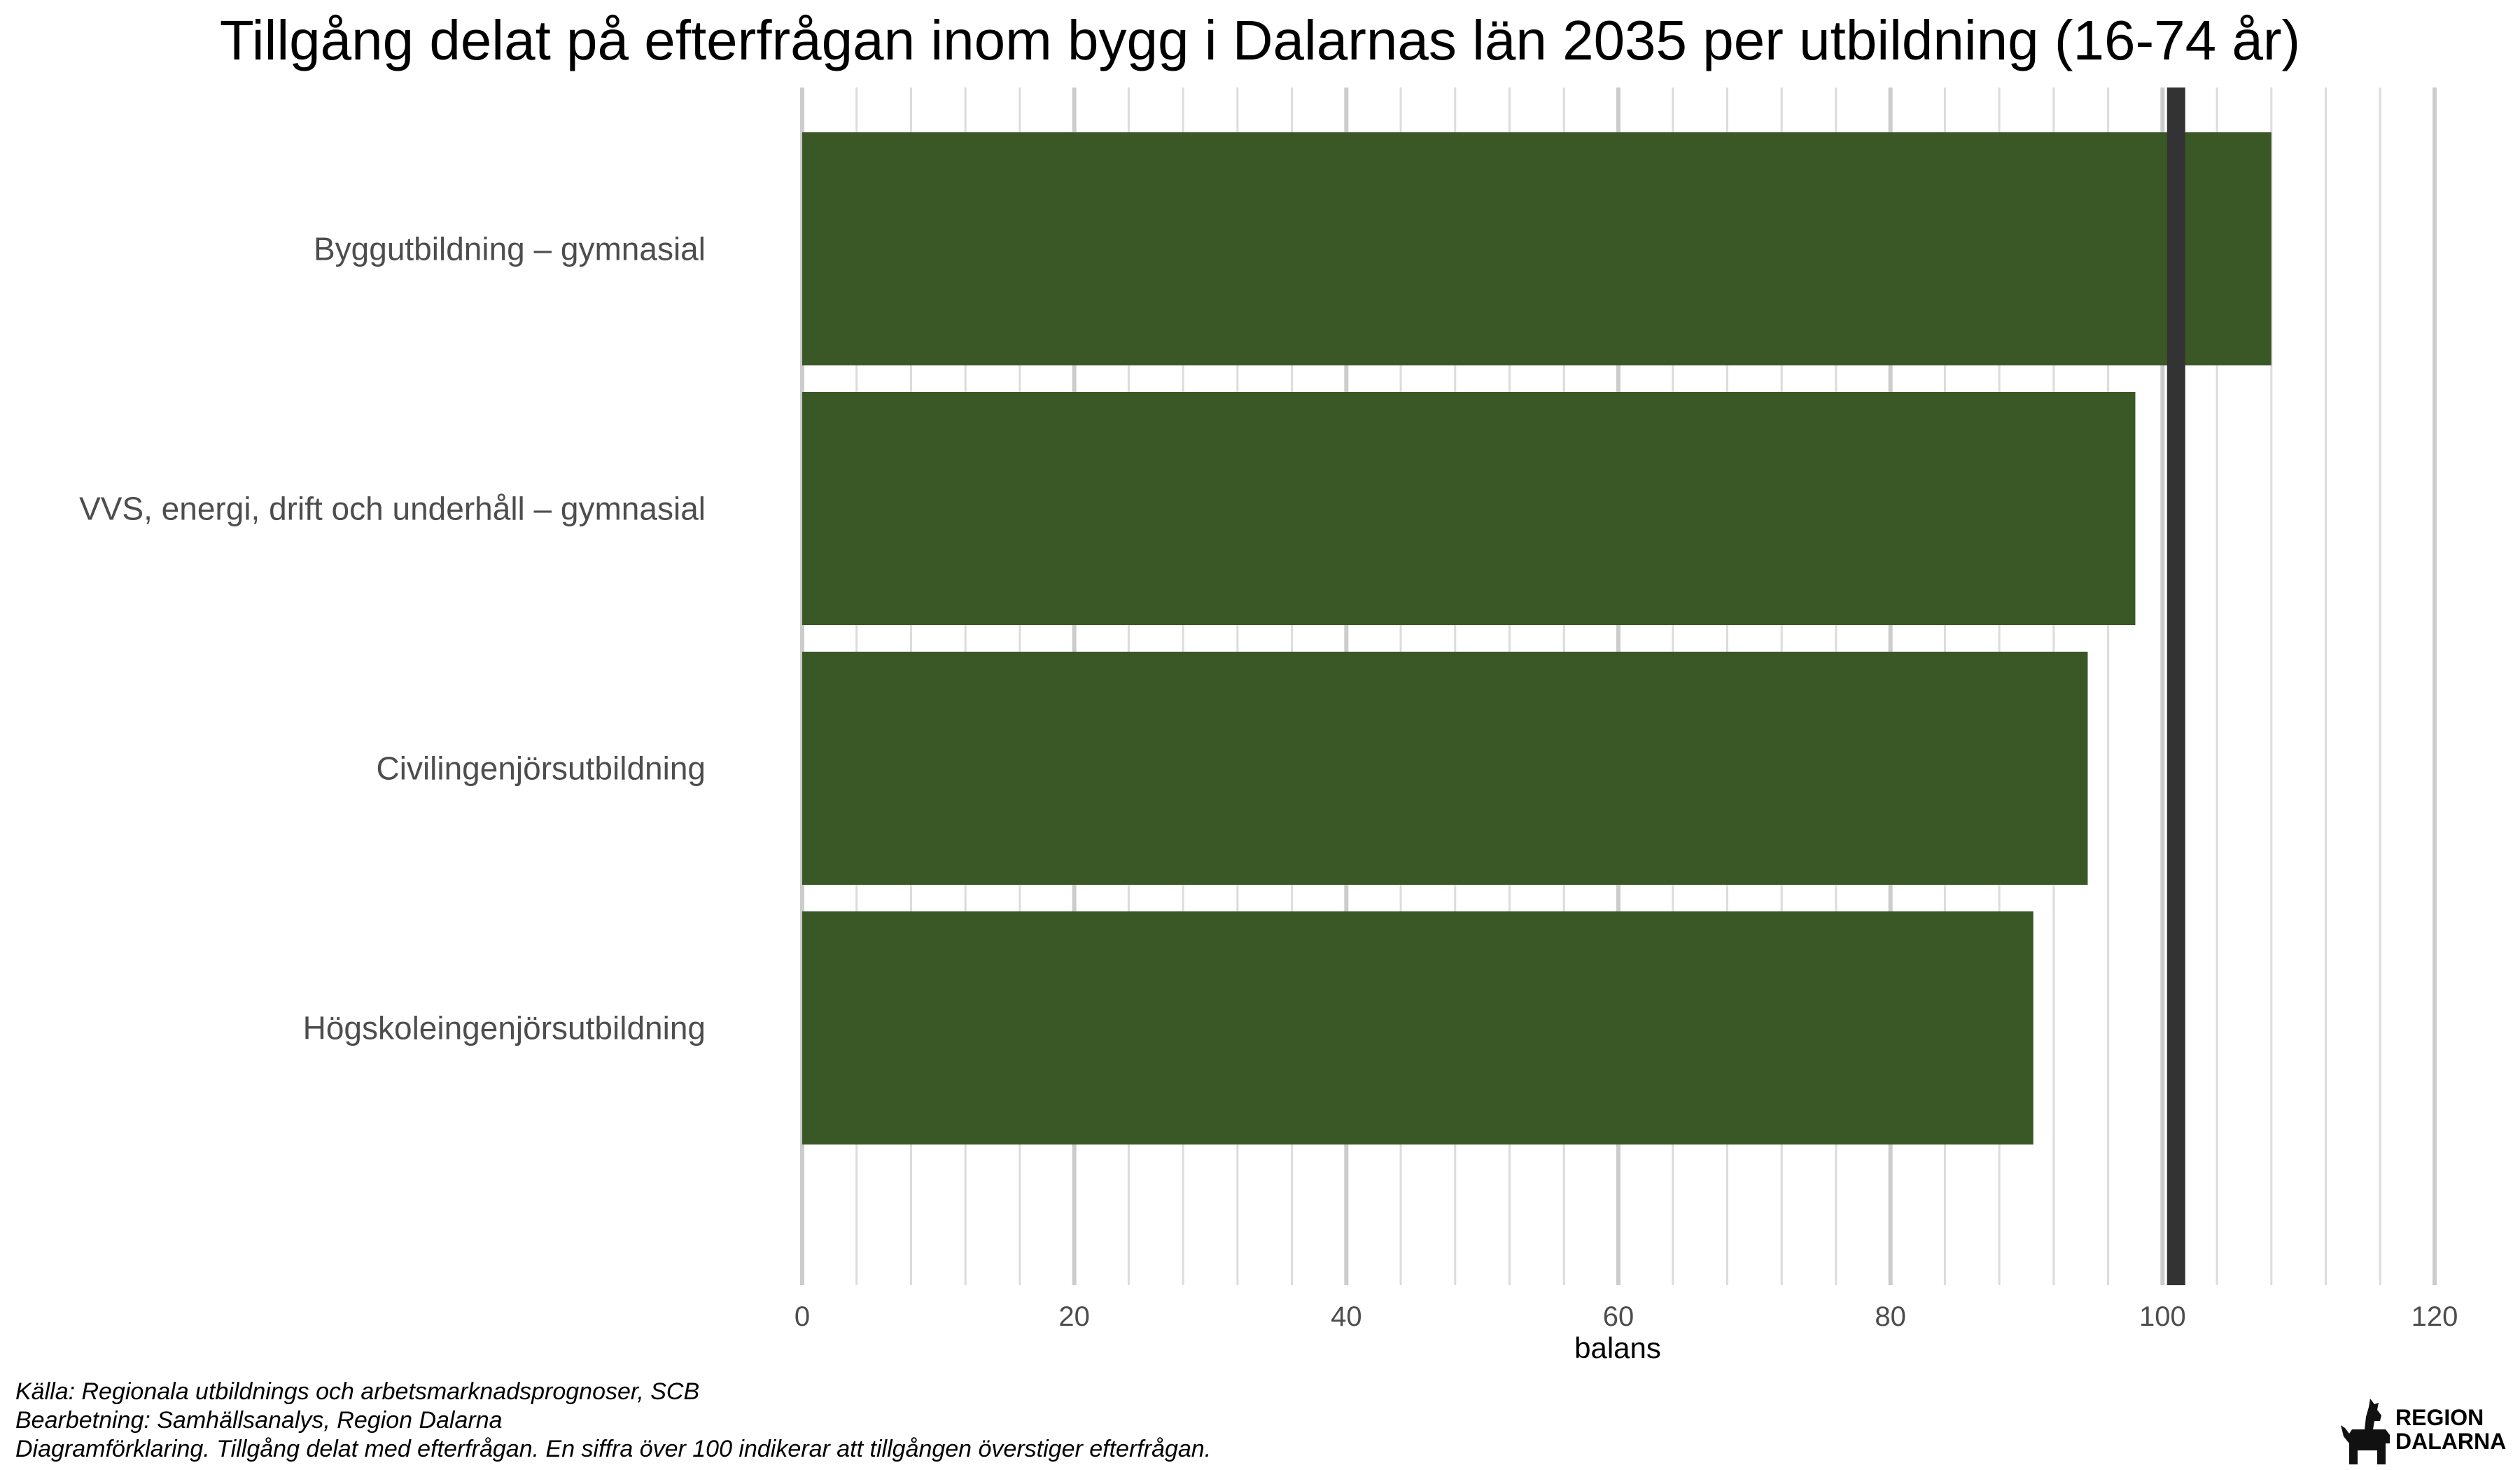 The height and width of the screenshot is (1470, 2520). What do you see at coordinates (1617, 1347) in the screenshot?
I see `x-axis-title: balans` at bounding box center [1617, 1347].